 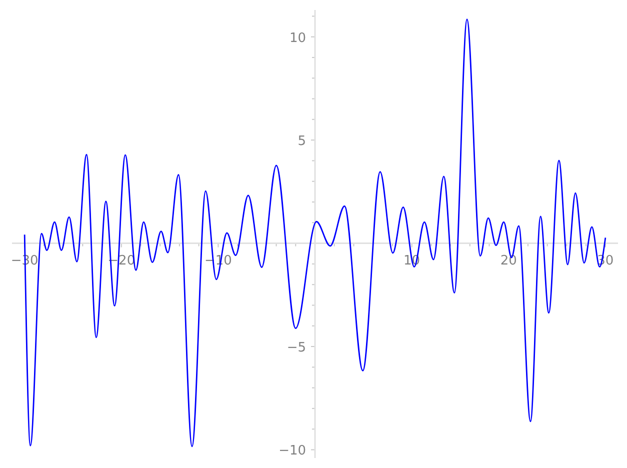 What do you see at coordinates (302, 142) in the screenshot?
I see `y-tick-label: 5` at bounding box center [302, 142].